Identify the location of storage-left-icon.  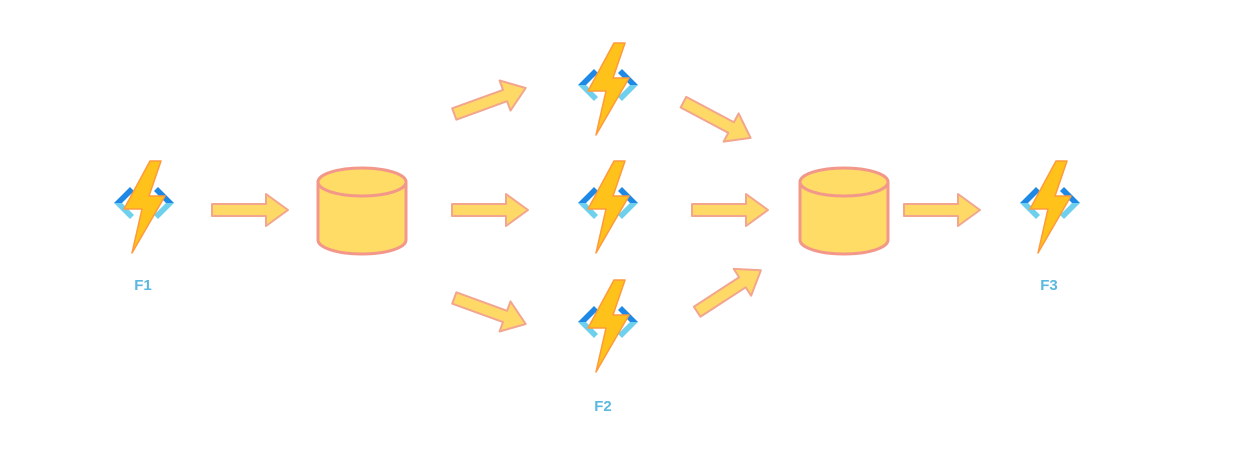
(362, 211).